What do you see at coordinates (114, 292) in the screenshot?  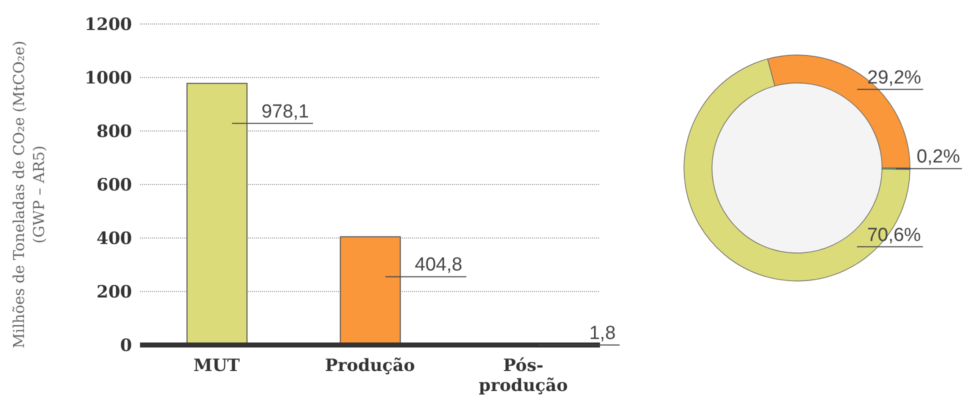 I see `y-tick-label: 200` at bounding box center [114, 292].